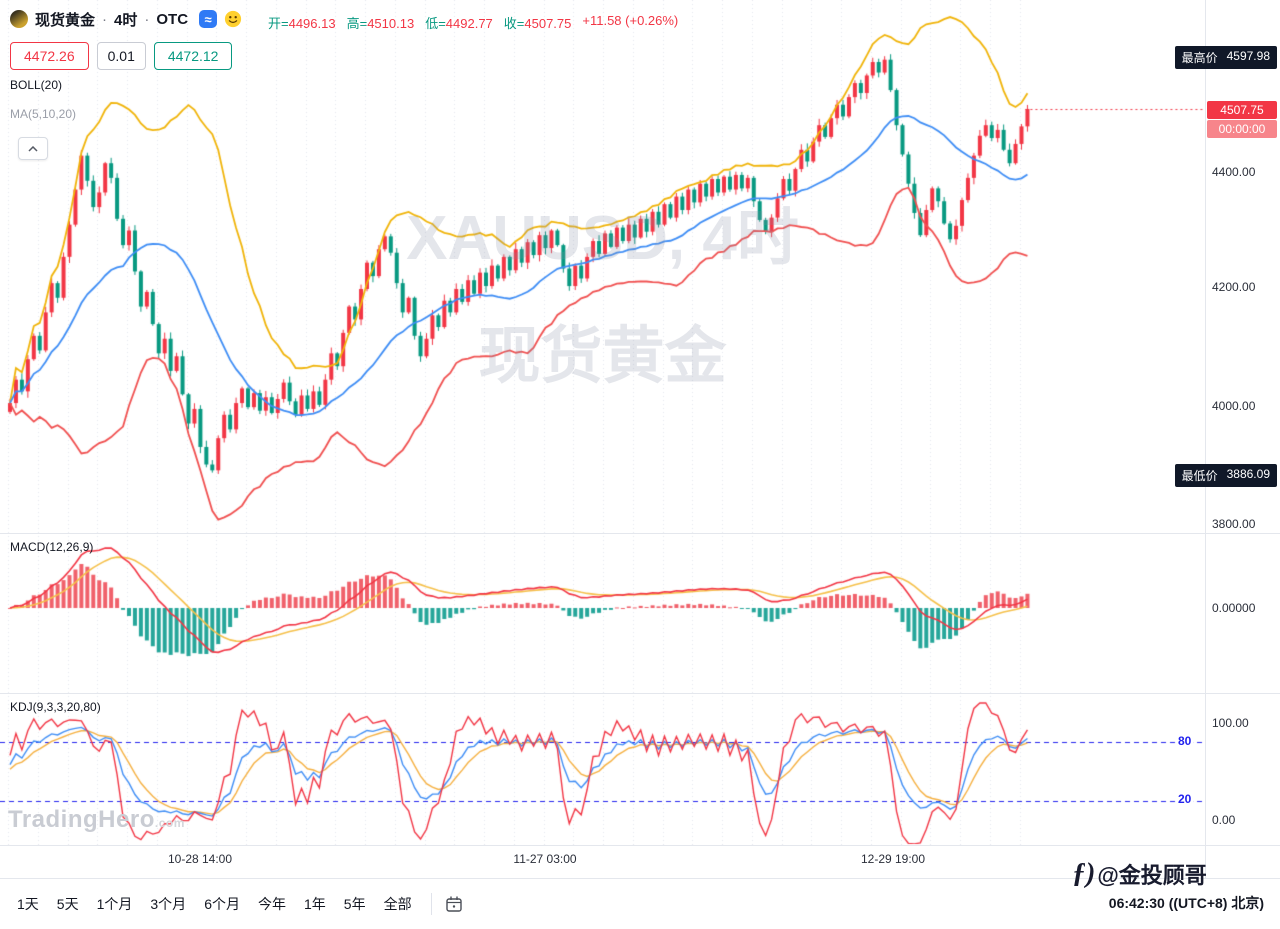  I want to click on author-credit: ƒ) @金投顾哥, so click(1139, 874).